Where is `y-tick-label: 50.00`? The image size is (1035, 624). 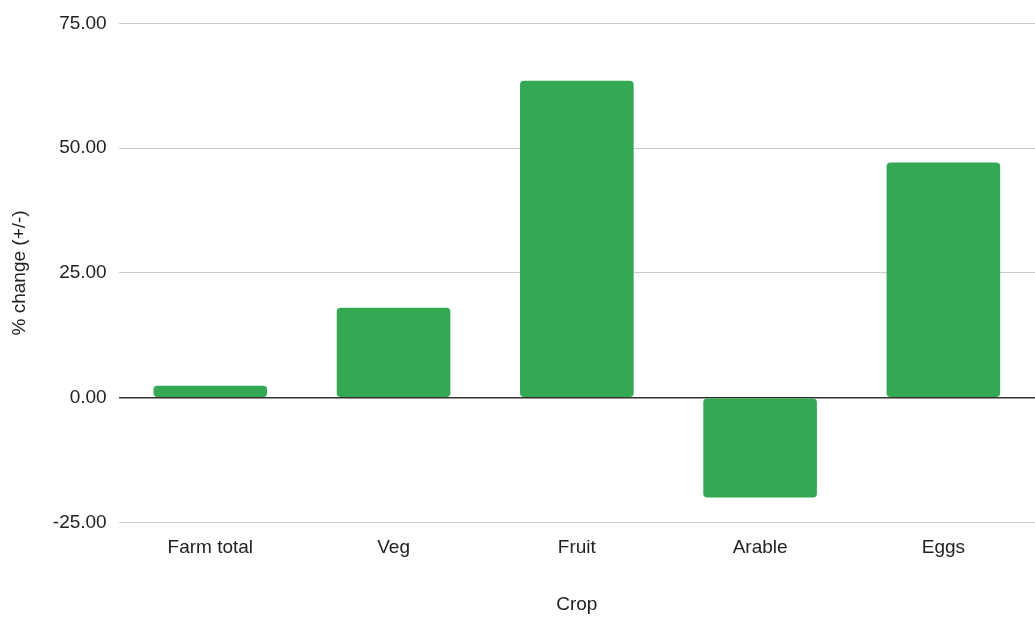
y-tick-label: 50.00 is located at coordinates (83, 147).